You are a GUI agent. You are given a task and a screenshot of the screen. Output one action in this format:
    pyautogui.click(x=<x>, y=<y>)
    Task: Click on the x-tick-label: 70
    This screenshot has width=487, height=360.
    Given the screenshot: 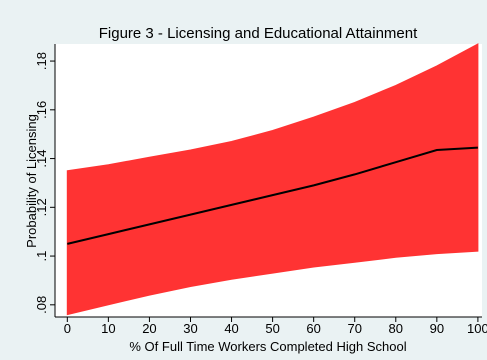 What is the action you would take?
    pyautogui.click(x=354, y=328)
    